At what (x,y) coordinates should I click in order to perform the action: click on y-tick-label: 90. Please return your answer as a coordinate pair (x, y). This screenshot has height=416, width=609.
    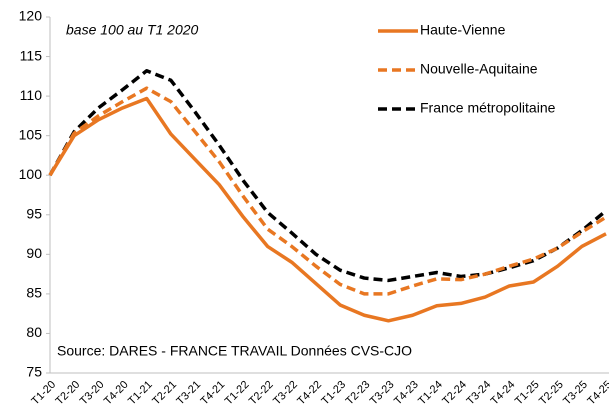
    Looking at the image, I should click on (34, 253).